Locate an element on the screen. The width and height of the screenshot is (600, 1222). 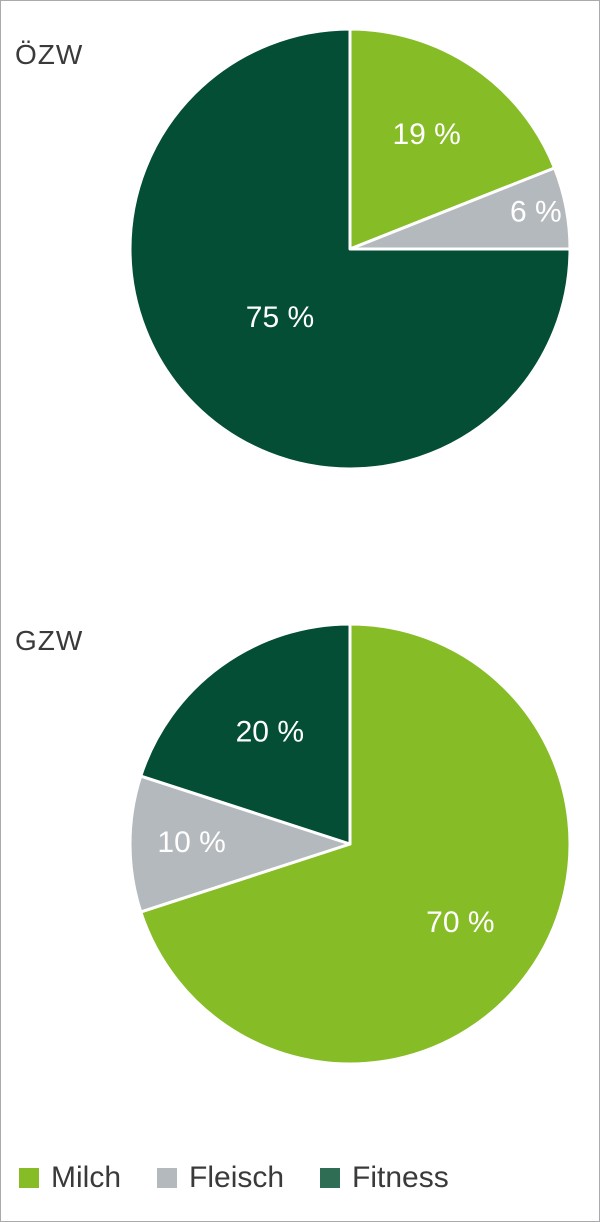
pie-slice-milch is located at coordinates (452, 139).